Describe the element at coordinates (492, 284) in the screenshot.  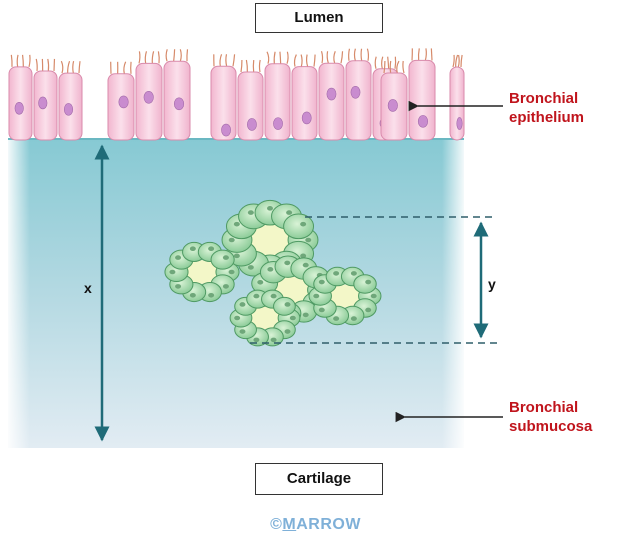
I see `y-label: y` at that location.